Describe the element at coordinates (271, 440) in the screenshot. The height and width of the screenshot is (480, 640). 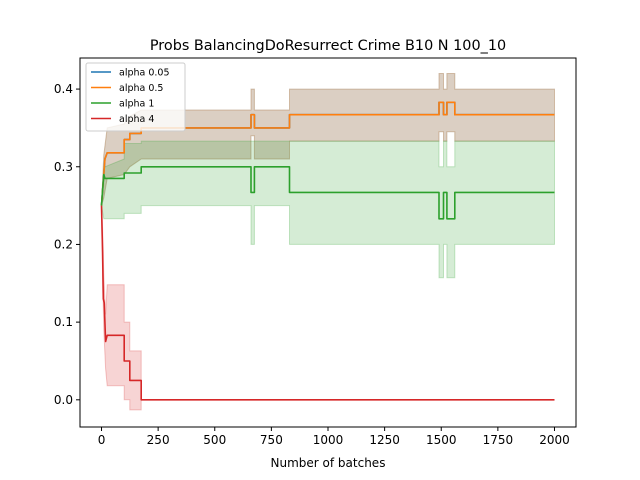
I see `x-tick-label: 750` at that location.